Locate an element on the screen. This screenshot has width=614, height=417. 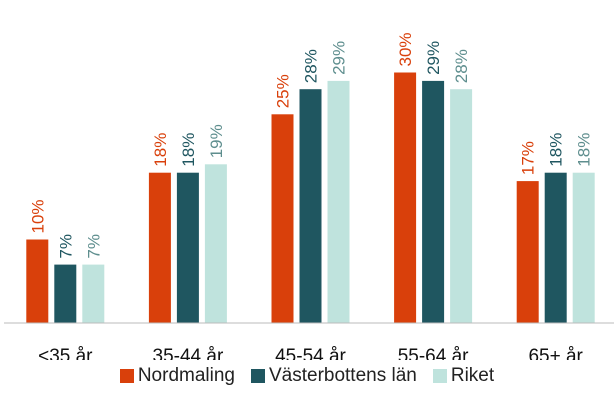
x-tick-label-1: <35 år is located at coordinates (65, 353).